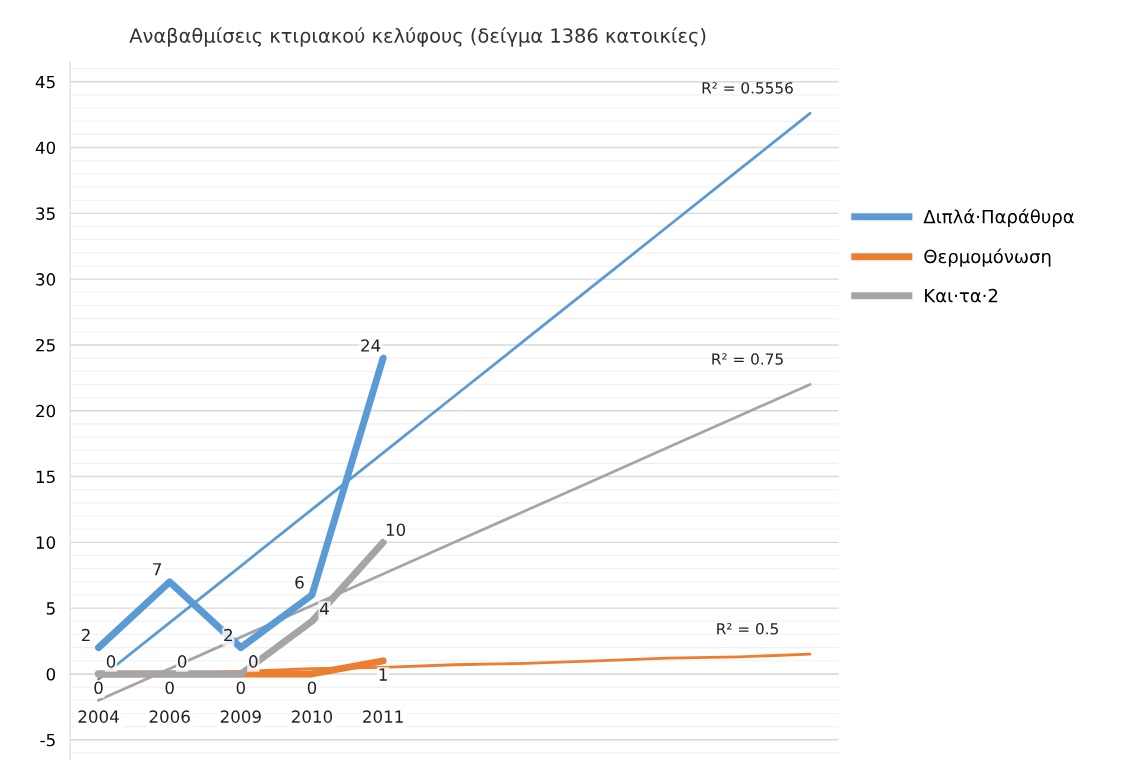  I want to click on legend-label: Θερμομόνωση, so click(987, 257).